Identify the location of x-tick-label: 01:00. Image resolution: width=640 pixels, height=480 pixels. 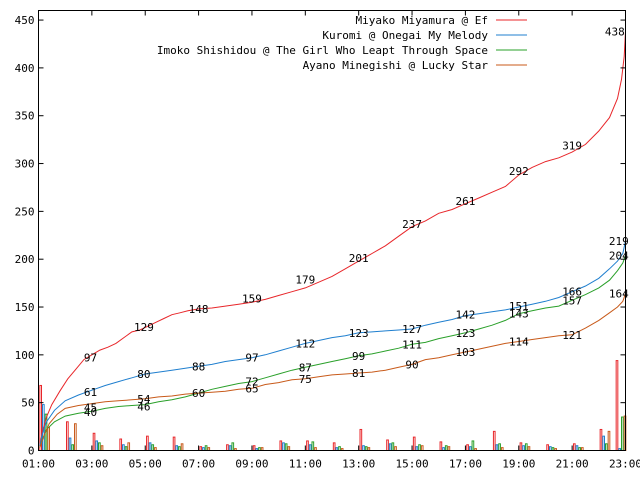
(38, 464).